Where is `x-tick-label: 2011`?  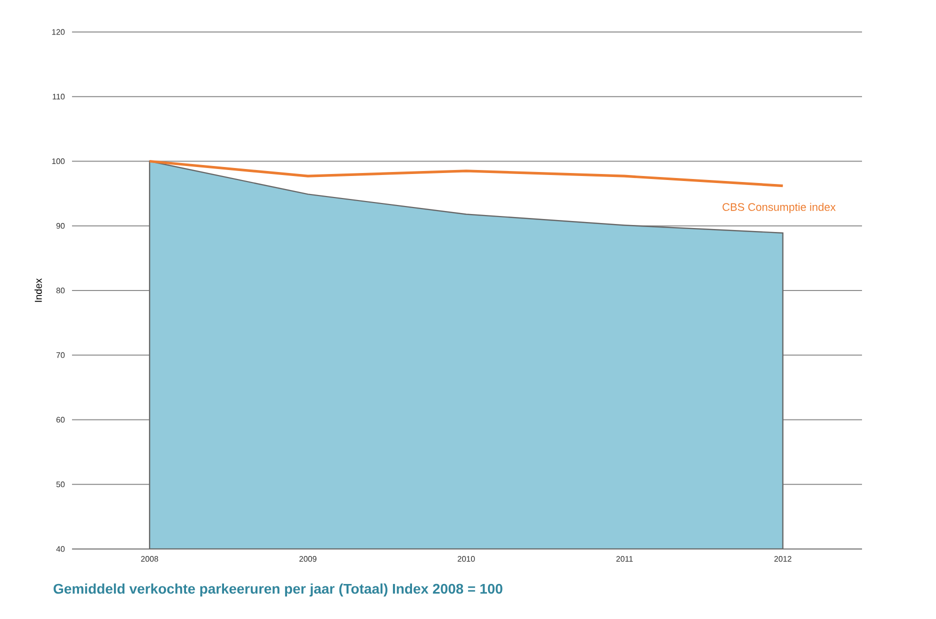 x-tick-label: 2011 is located at coordinates (624, 559).